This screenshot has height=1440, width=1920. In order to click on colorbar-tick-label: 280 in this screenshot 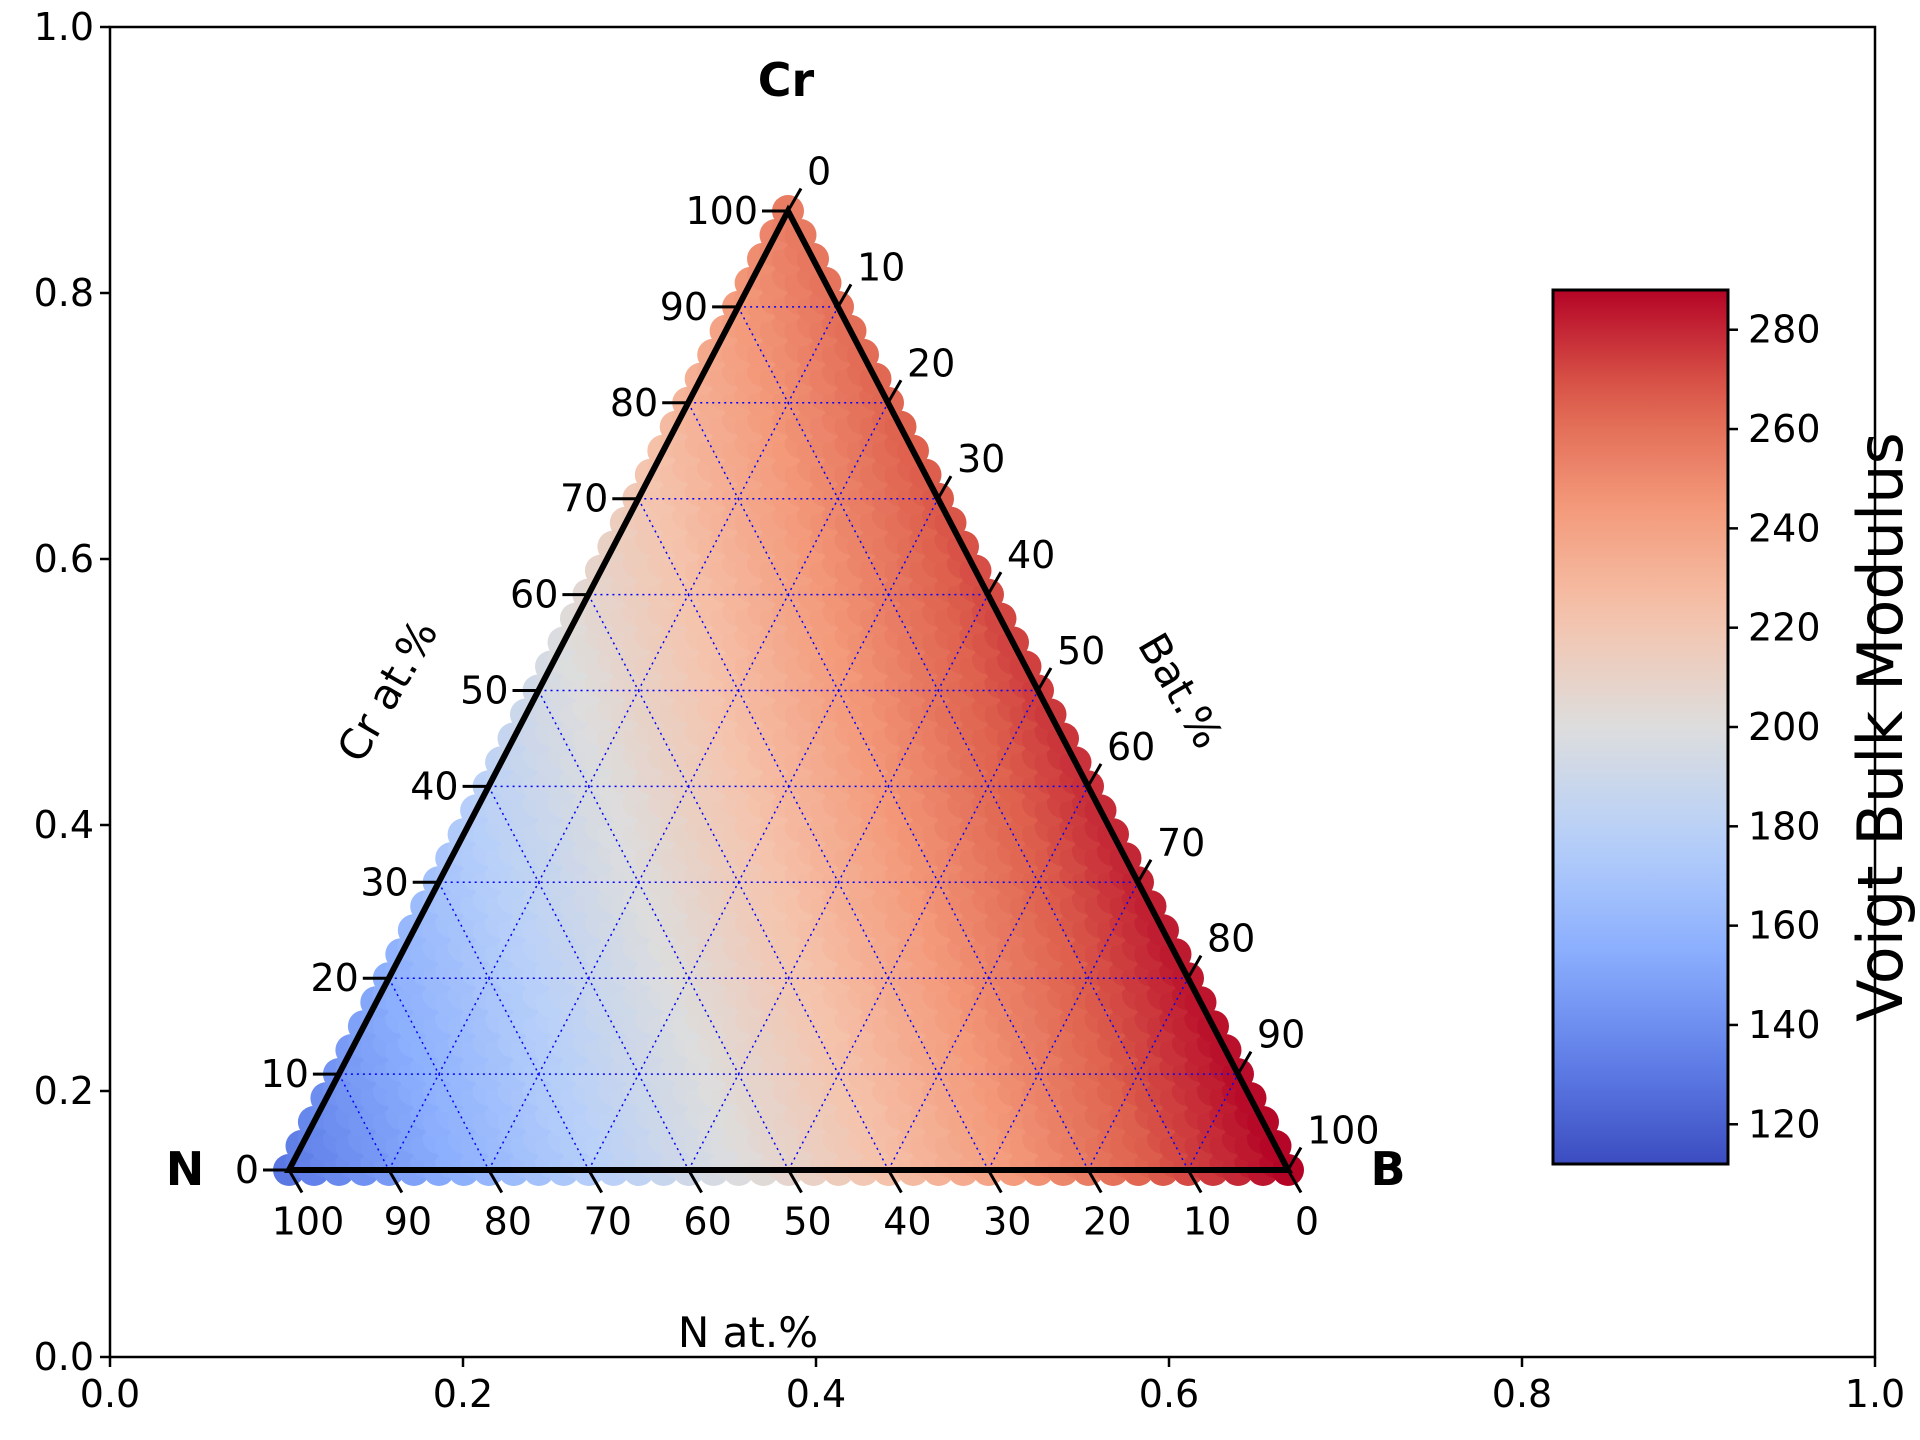, I will do `click(1784, 330)`.